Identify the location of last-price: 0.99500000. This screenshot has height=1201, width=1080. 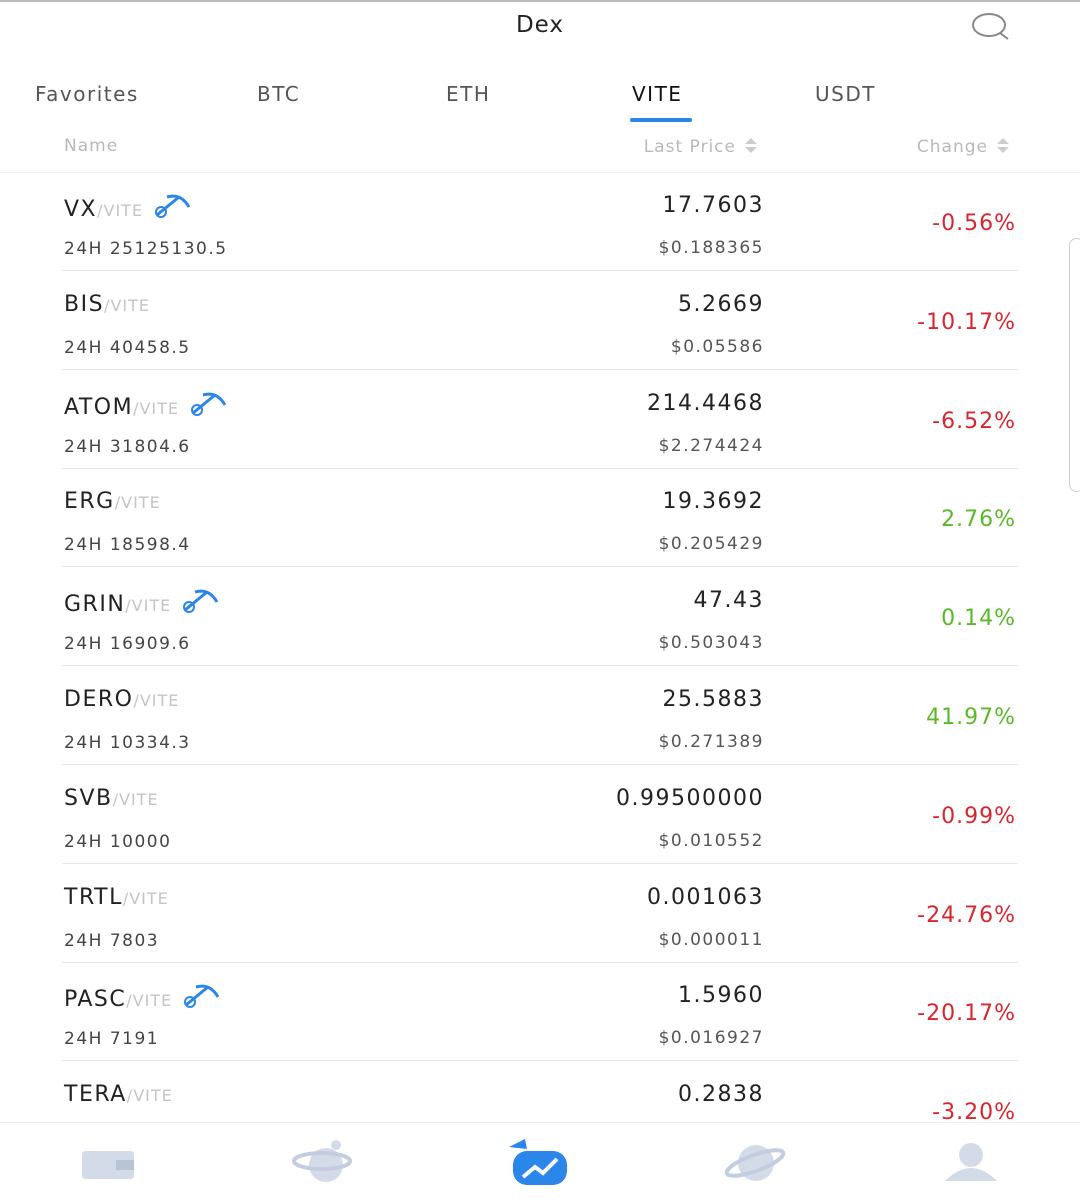
(690, 798).